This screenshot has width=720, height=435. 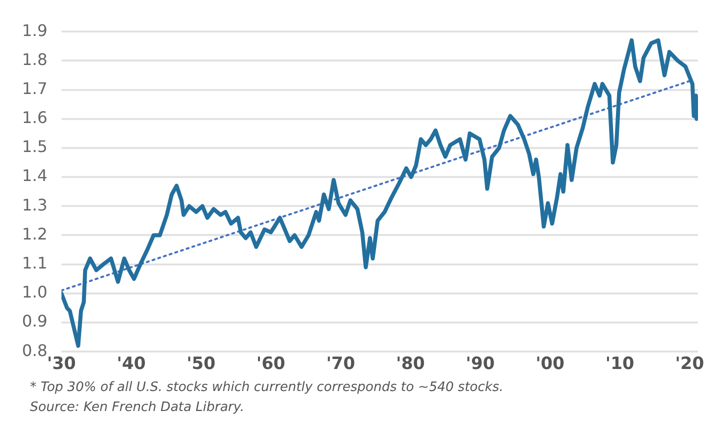 I want to click on x-tick-label: '70, so click(x=341, y=364).